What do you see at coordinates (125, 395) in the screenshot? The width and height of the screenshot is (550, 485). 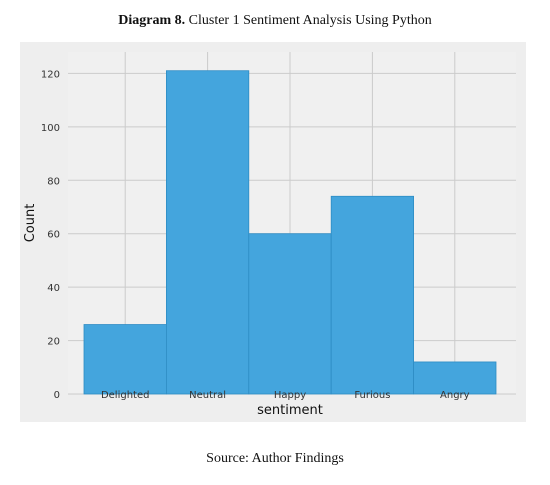 I see `x-tick-label: Delighted` at bounding box center [125, 395].